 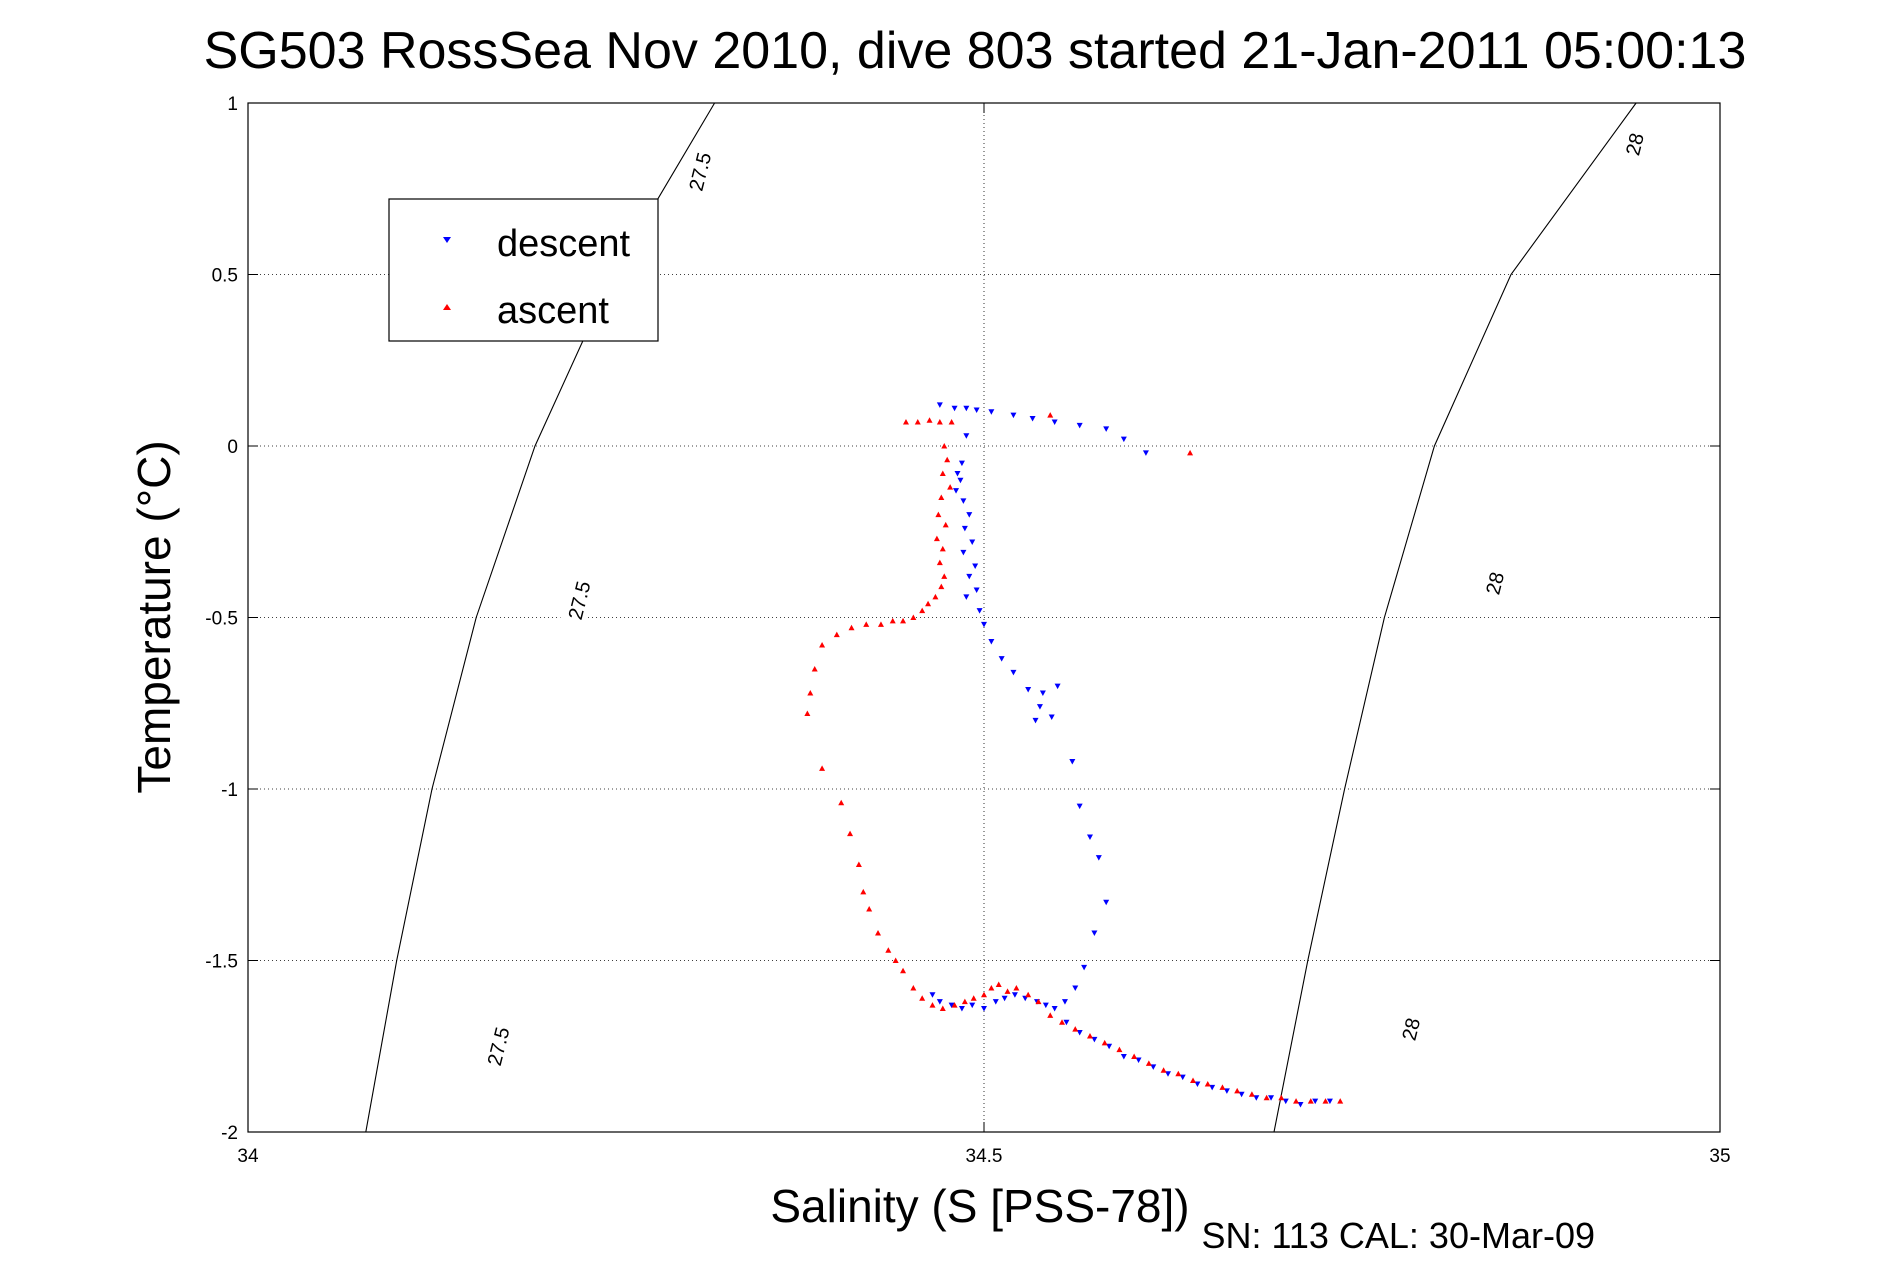 What do you see at coordinates (1719, 1156) in the screenshot?
I see `x-tick-label: 35` at bounding box center [1719, 1156].